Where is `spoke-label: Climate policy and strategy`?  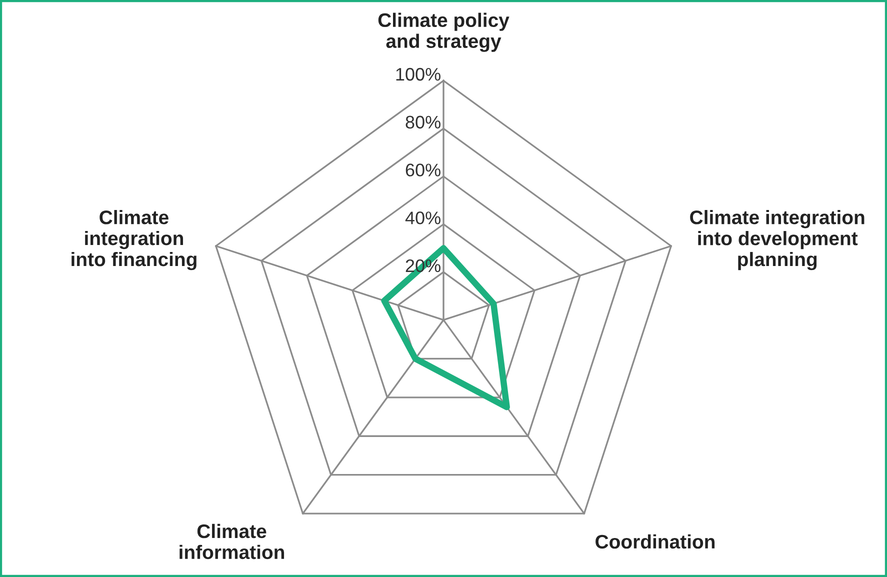
spoke-label: Climate policy and strategy is located at coordinates (444, 32).